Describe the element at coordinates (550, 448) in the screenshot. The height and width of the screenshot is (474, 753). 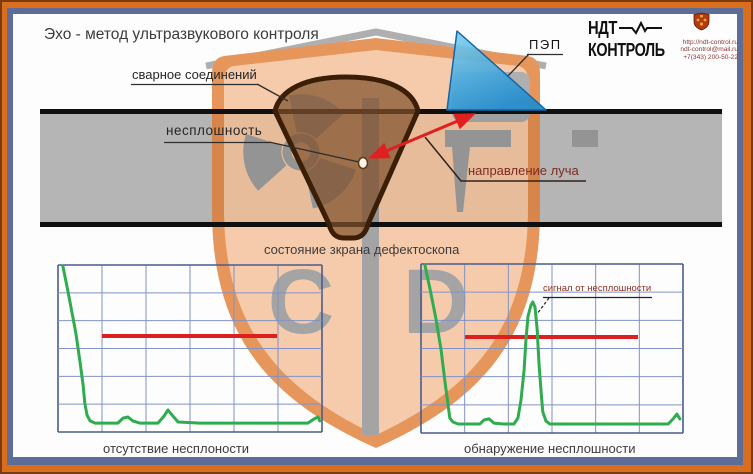
I see `screen-label-flaw-found: обнаружение несплошности` at that location.